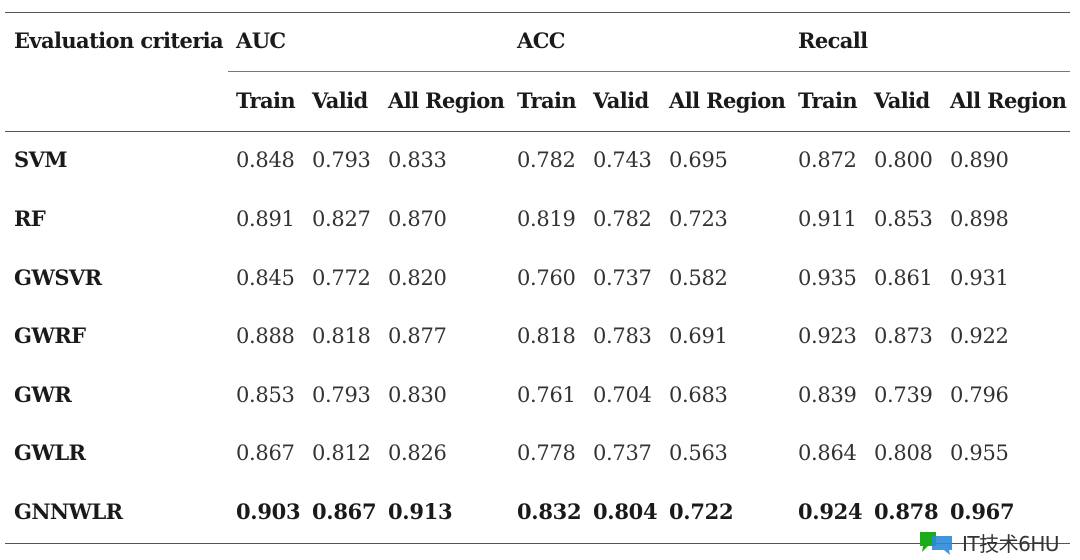 The height and width of the screenshot is (560, 1080). Describe the element at coordinates (119, 40) in the screenshot. I see `header-evaluation-criteria: Evaluation criteria` at that location.